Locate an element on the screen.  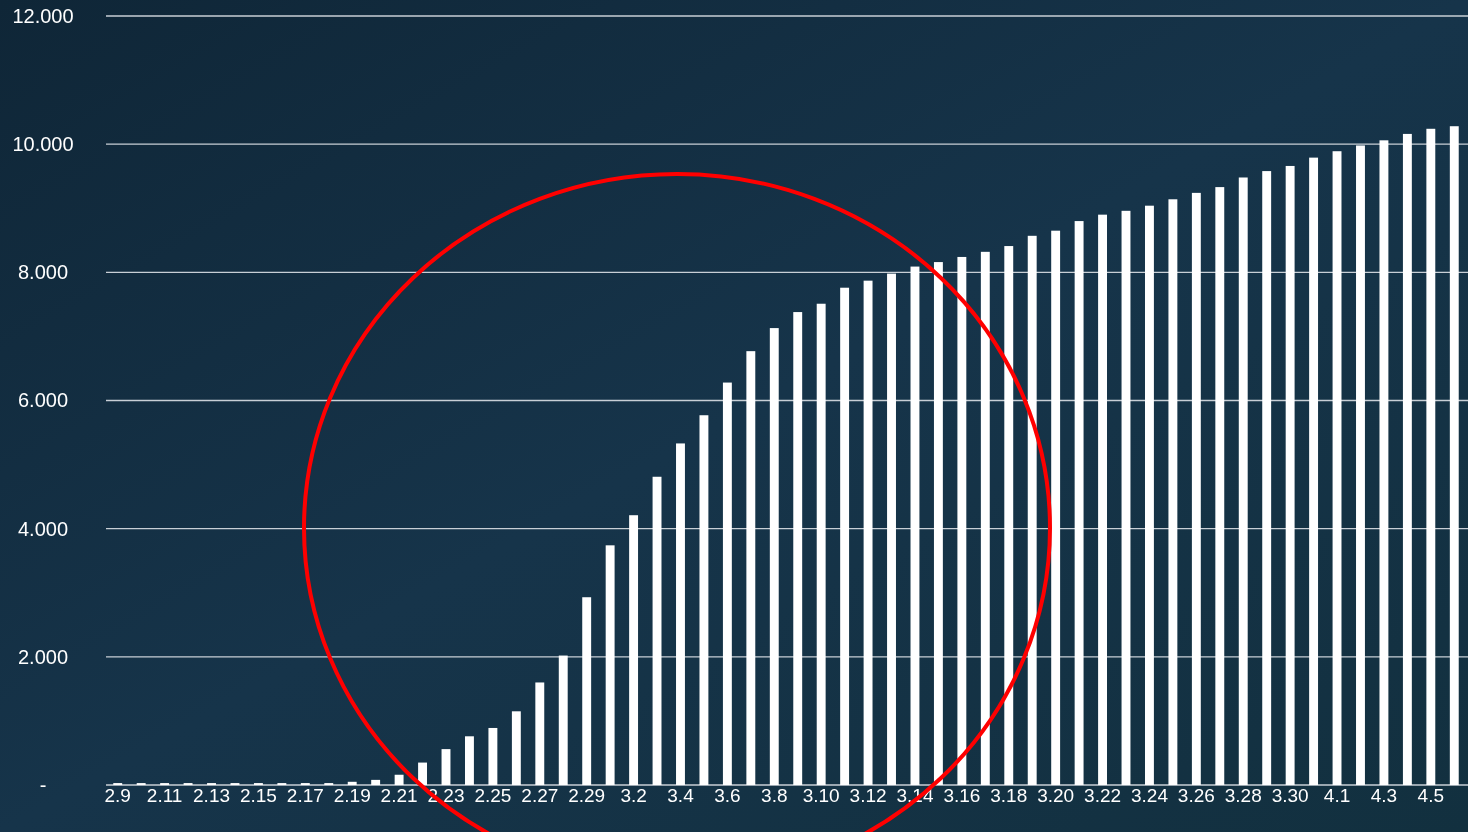
x-tick-label: 3.20 is located at coordinates (1056, 795).